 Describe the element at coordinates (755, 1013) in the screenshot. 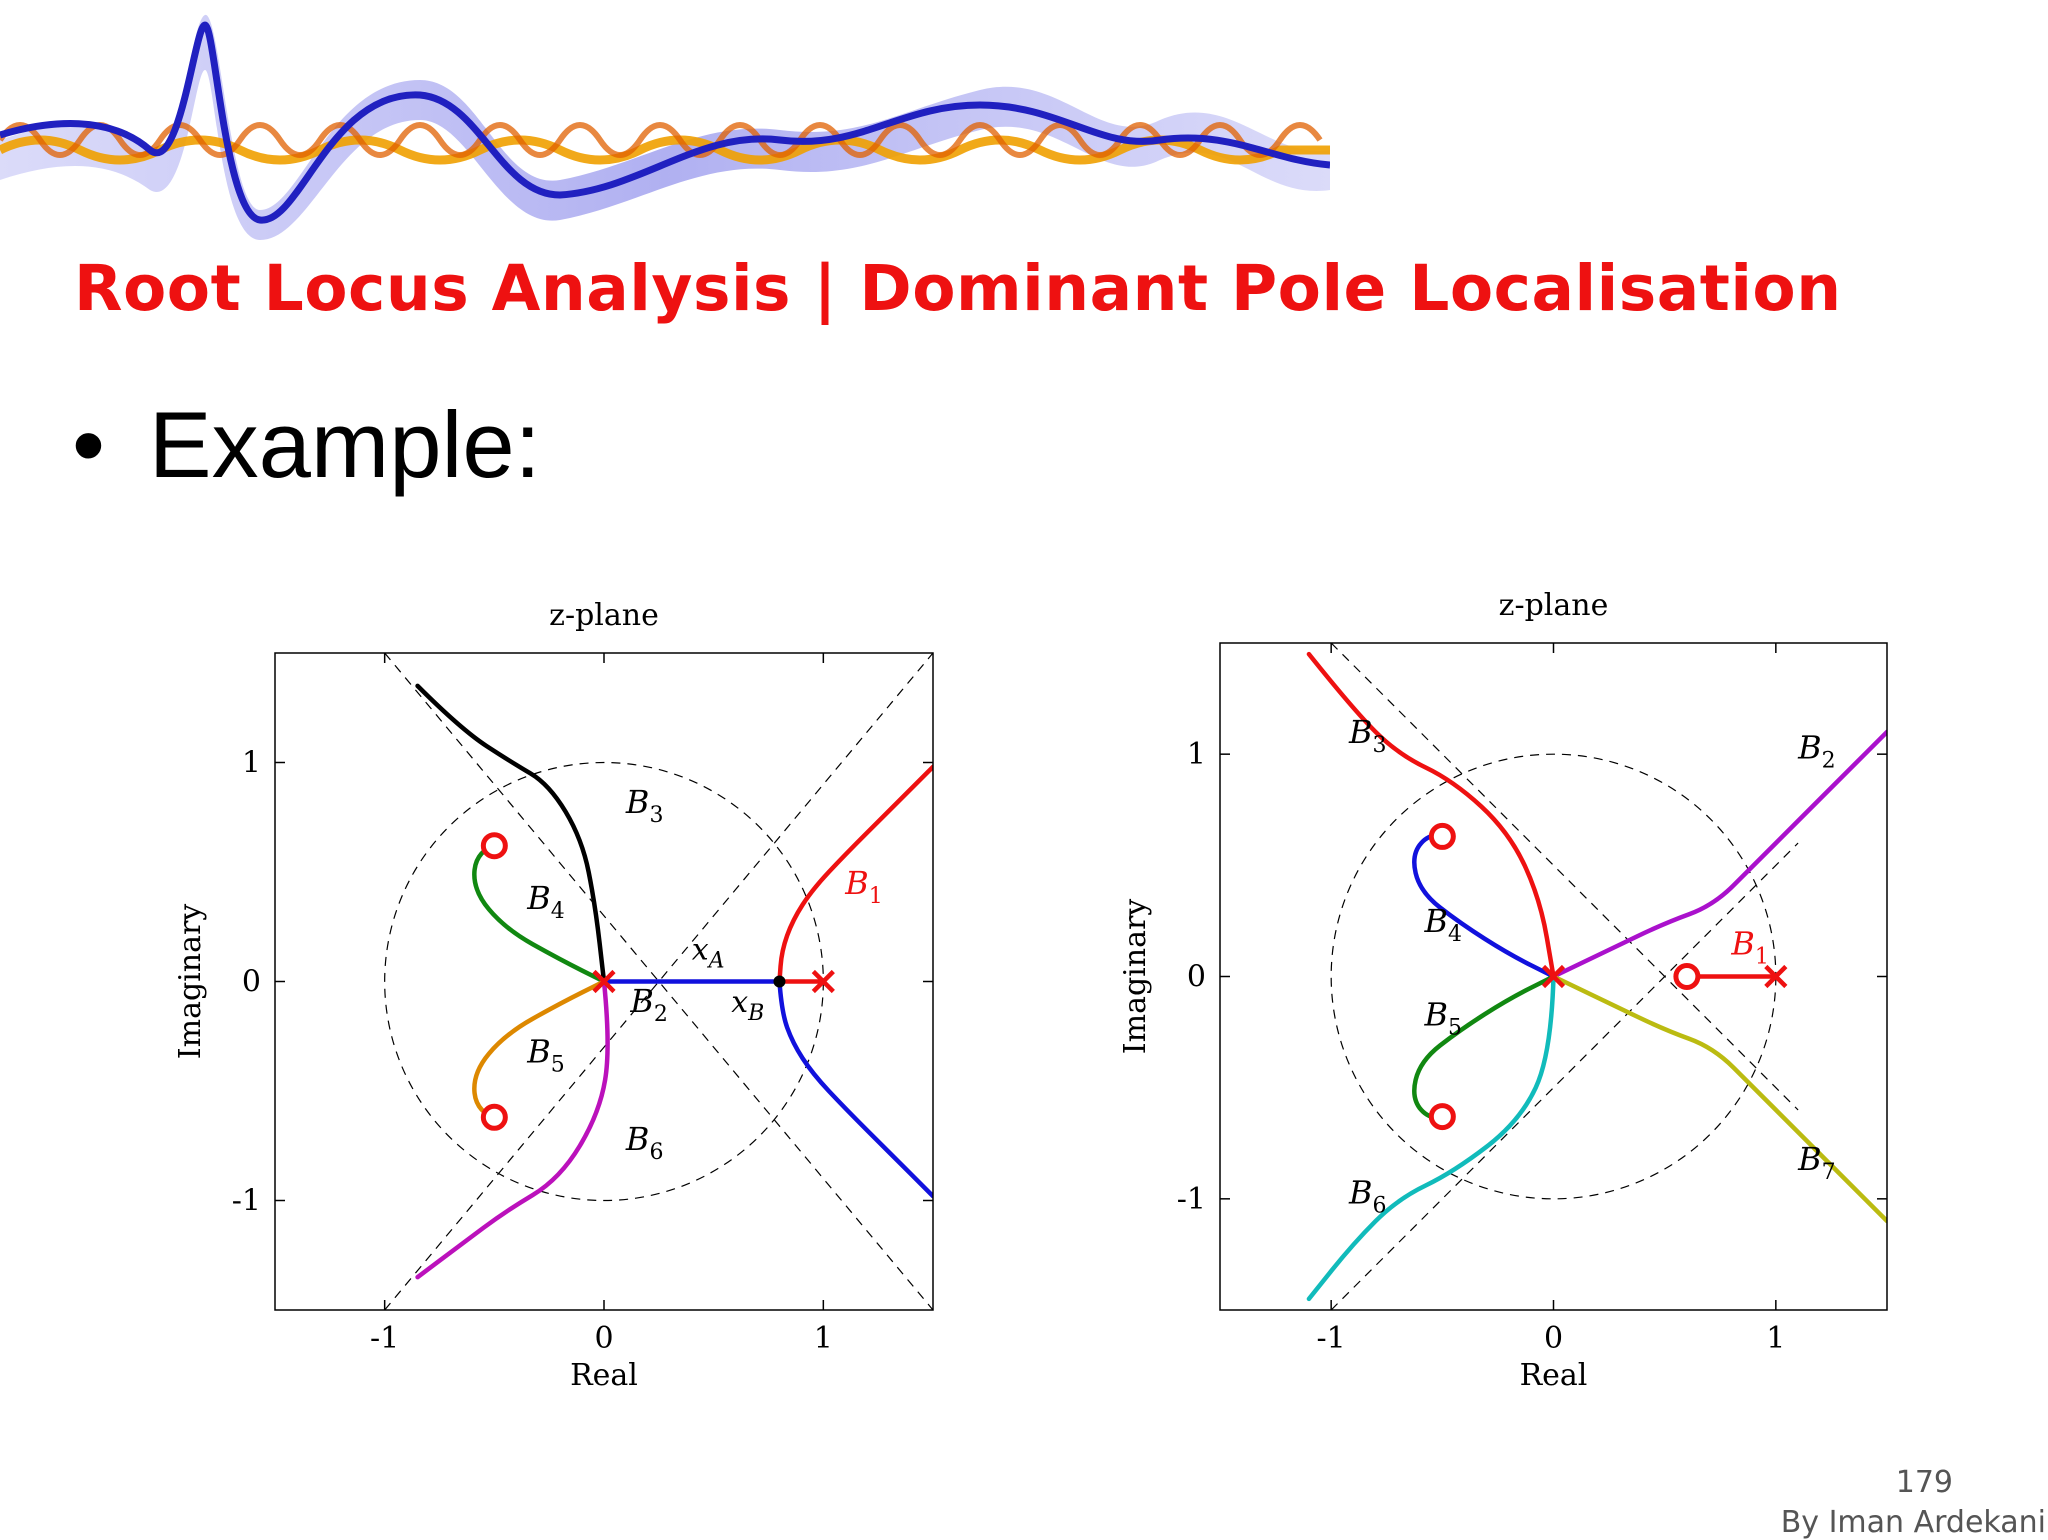

I see `annotation-xb-subscript: B` at that location.